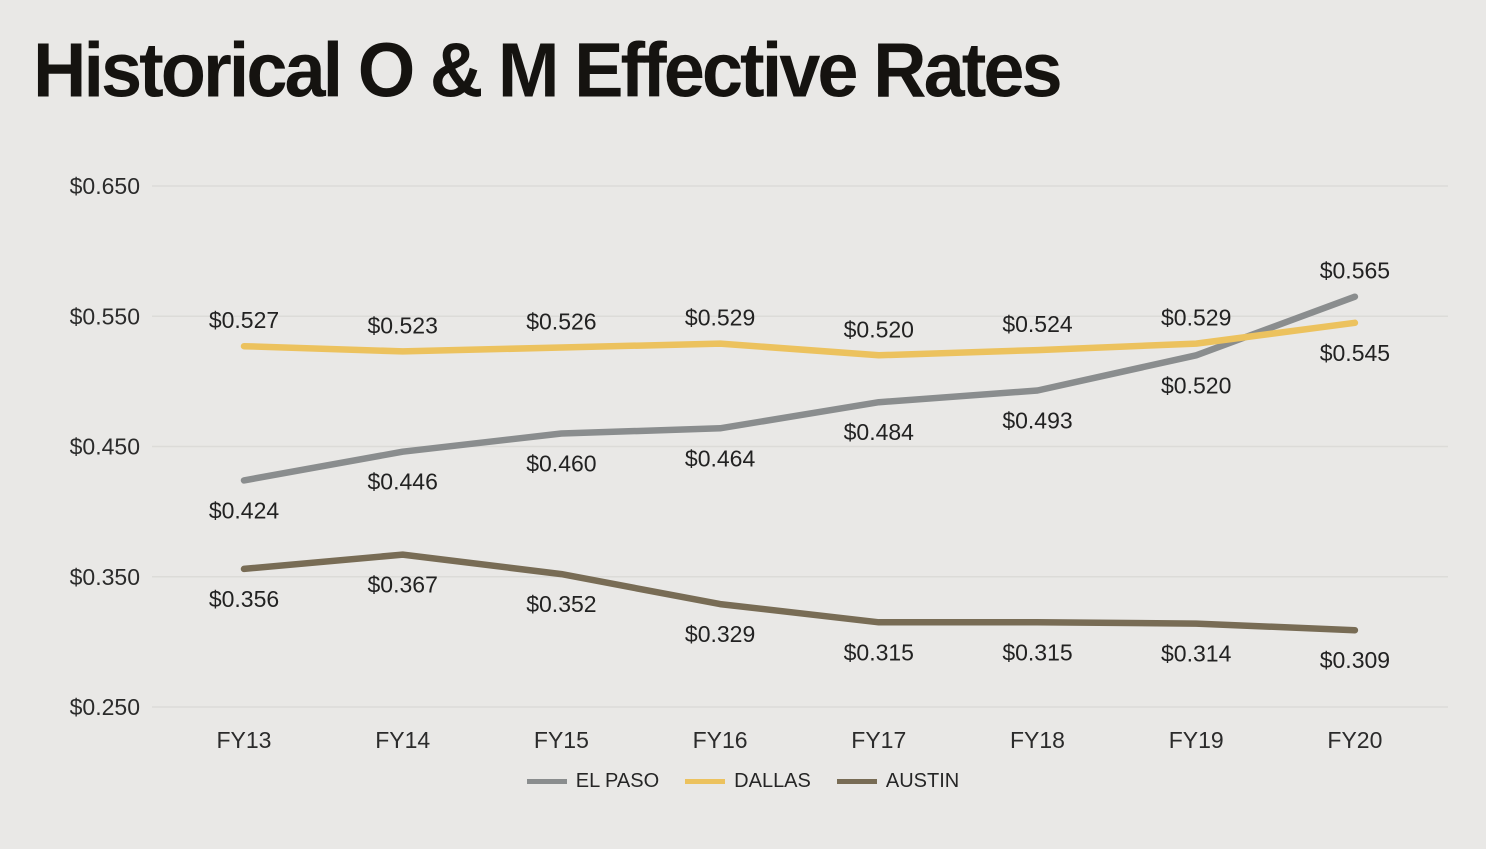  What do you see at coordinates (244, 599) in the screenshot?
I see `data-label: $0.356` at bounding box center [244, 599].